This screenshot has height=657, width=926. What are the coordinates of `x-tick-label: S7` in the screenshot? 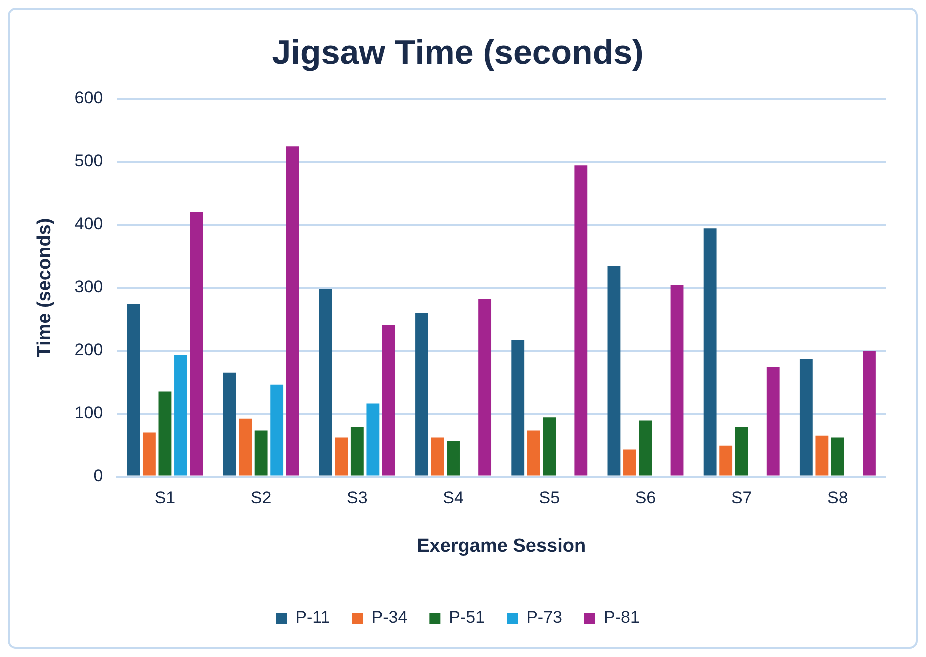 It's located at (741, 498).